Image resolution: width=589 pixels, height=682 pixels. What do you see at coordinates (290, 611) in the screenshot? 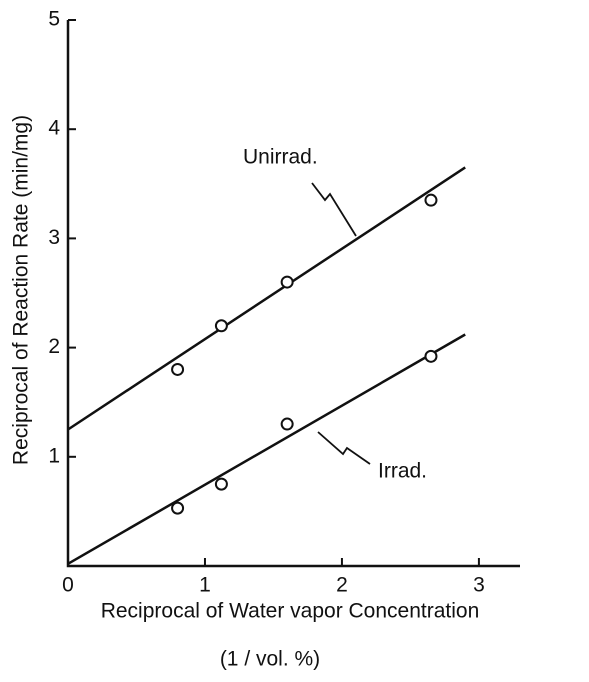
I see `x-axis-label: Reciprocal of Water vapor Concentration` at bounding box center [290, 611].